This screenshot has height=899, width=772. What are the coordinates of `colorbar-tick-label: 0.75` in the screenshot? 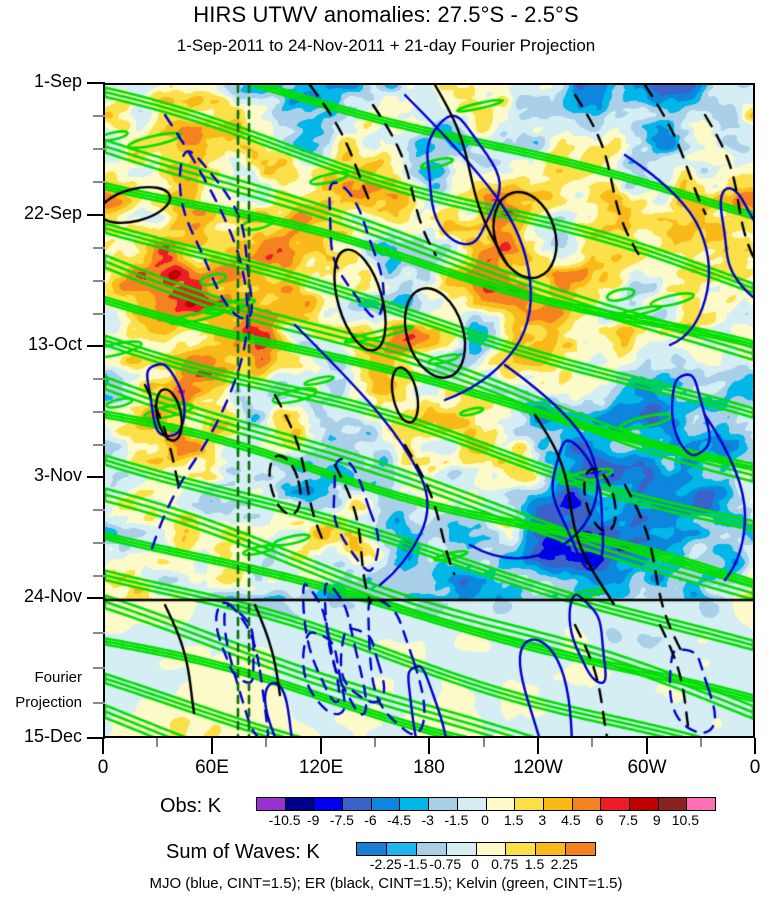 It's located at (505, 864).